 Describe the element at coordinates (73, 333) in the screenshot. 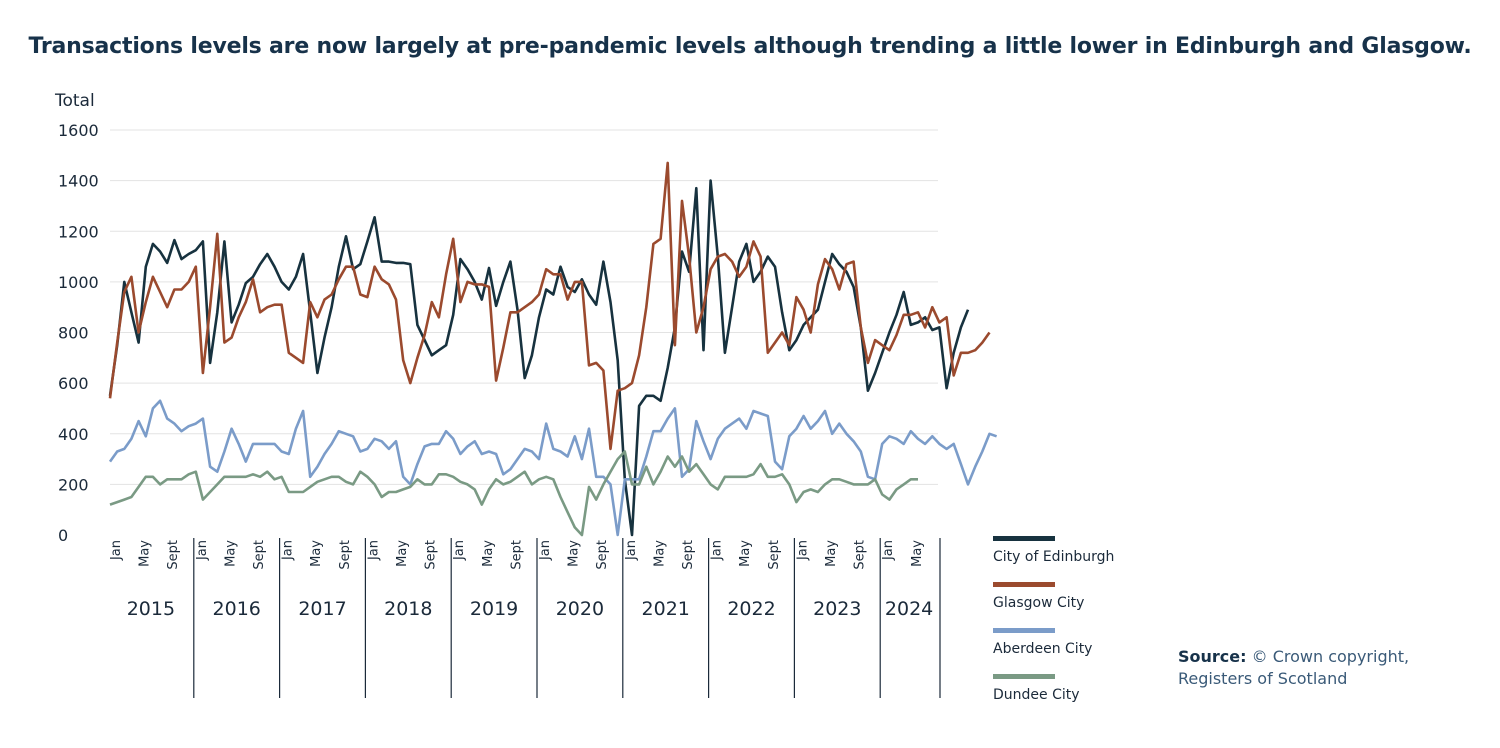

I see `y-tick-label: 800` at that location.